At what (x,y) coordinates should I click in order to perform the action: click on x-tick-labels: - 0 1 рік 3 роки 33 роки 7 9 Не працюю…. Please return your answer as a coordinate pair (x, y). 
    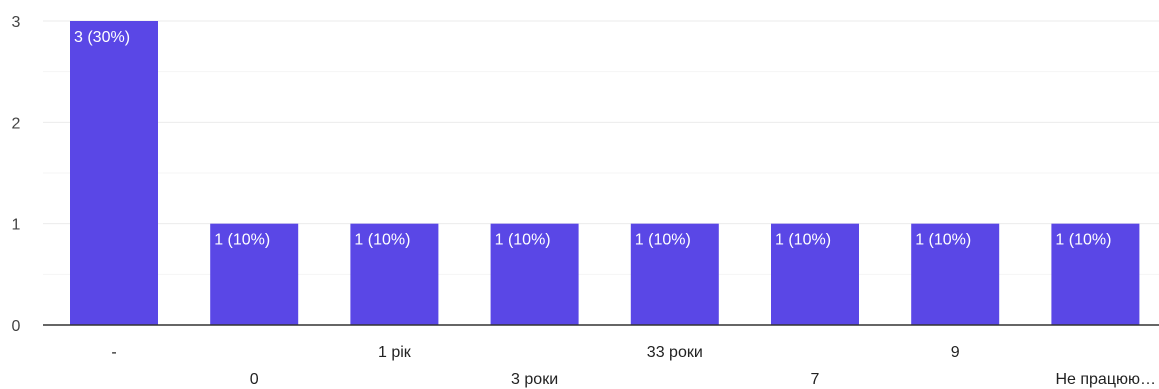
    Looking at the image, I should click on (633, 366).